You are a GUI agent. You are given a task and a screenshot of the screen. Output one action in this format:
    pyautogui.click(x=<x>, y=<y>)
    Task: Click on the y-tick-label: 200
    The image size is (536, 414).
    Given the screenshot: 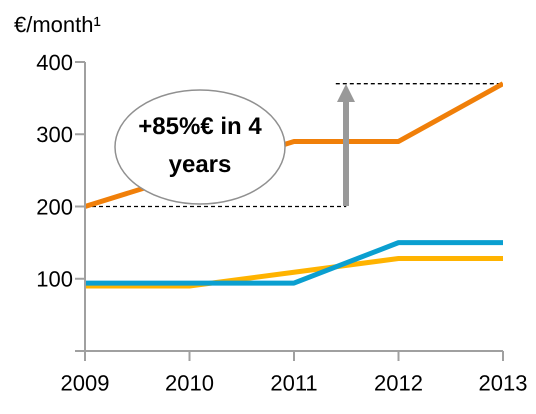 What is the action you would take?
    pyautogui.click(x=54, y=207)
    